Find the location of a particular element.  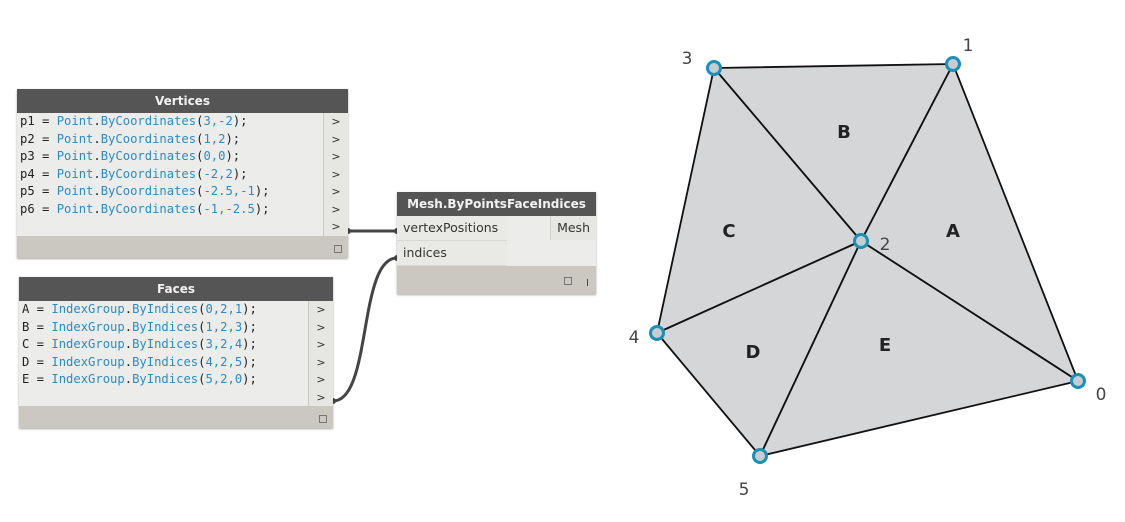

face-labels: A B C D E is located at coordinates (841, 242).